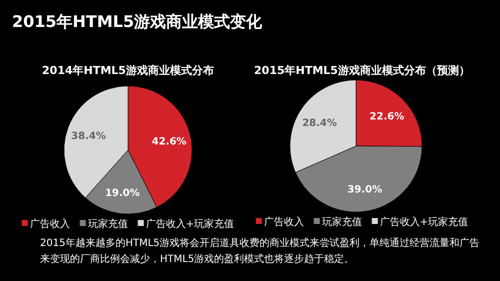  Describe the element at coordinates (169, 142) in the screenshot. I see `data-label: 42.6%` at that location.